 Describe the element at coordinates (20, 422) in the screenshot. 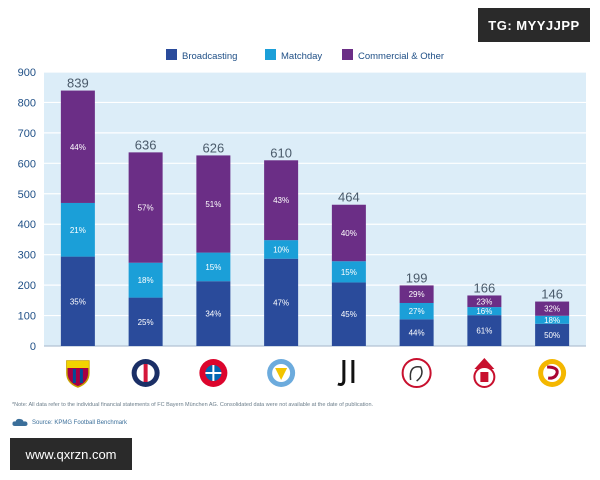

I see `cloud-icon` at that location.